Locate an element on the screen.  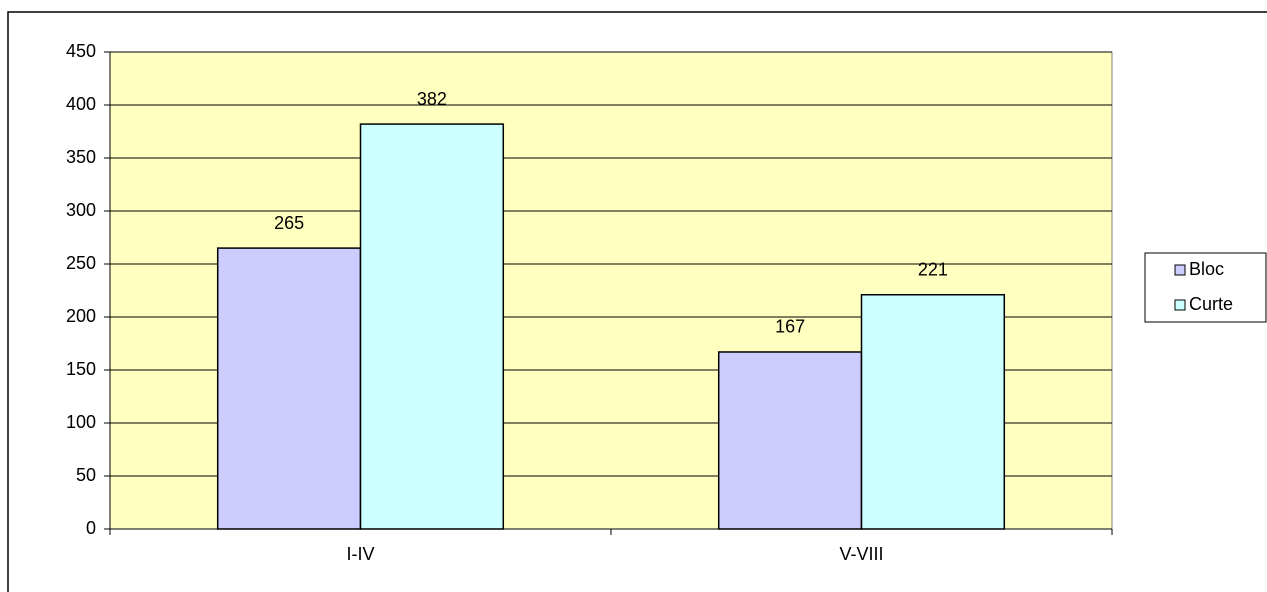
y-tick-label: 250 is located at coordinates (81, 263).